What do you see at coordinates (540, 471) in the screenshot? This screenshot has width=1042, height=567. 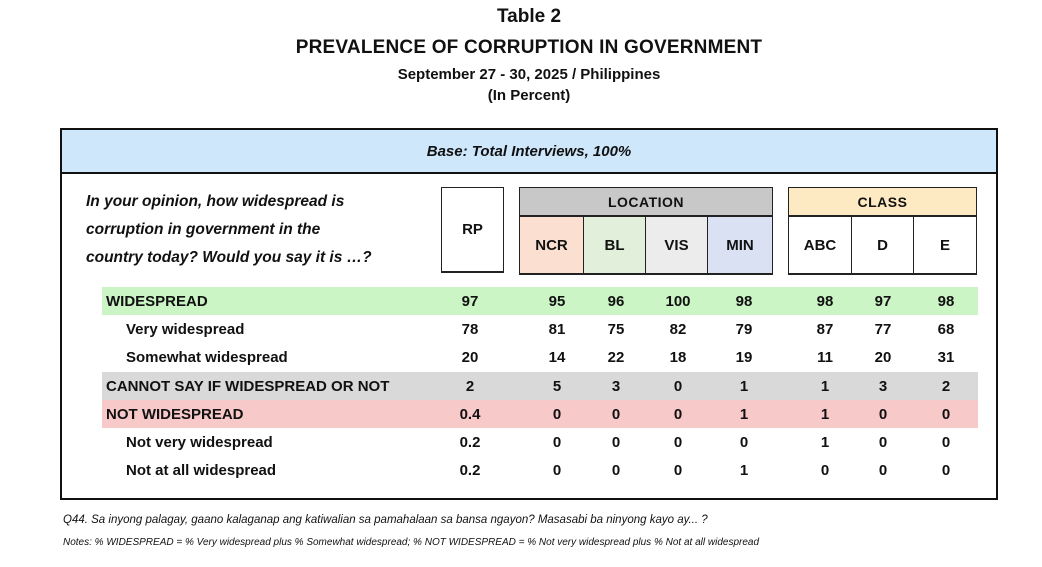 I see `table-row: Not at all widespread 0.2 0 0 0 1 0 0 0` at bounding box center [540, 471].